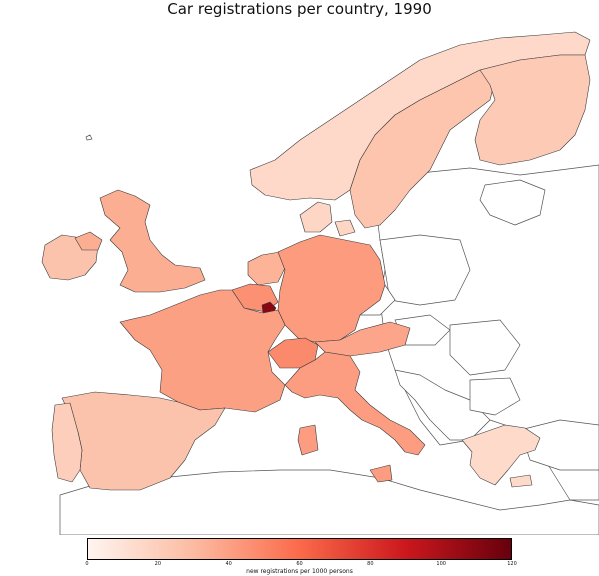 The height and width of the screenshot is (576, 599). What do you see at coordinates (299, 571) in the screenshot?
I see `colorbar-label: new registrations per 1000 persons` at bounding box center [299, 571].